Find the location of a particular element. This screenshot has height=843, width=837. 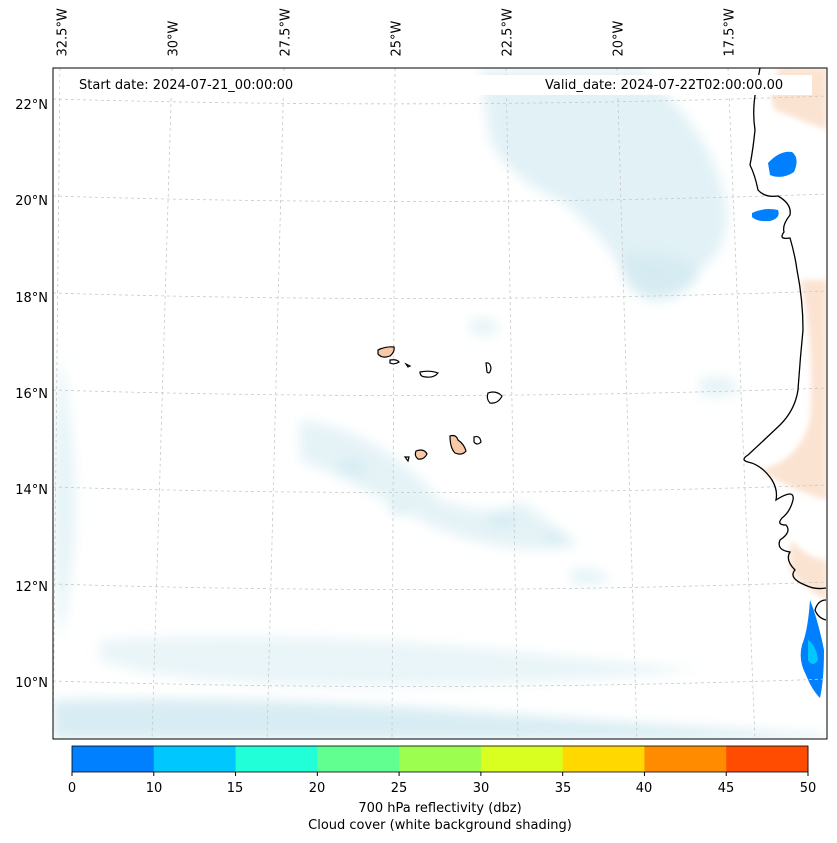

colorbar-tick-label: 30 is located at coordinates (481, 788).